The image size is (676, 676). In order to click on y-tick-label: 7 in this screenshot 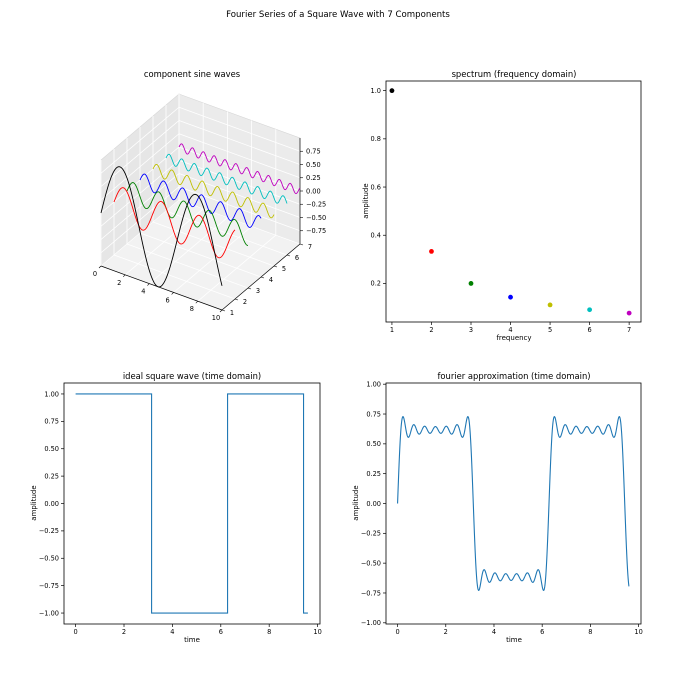, I will do `click(310, 247)`.